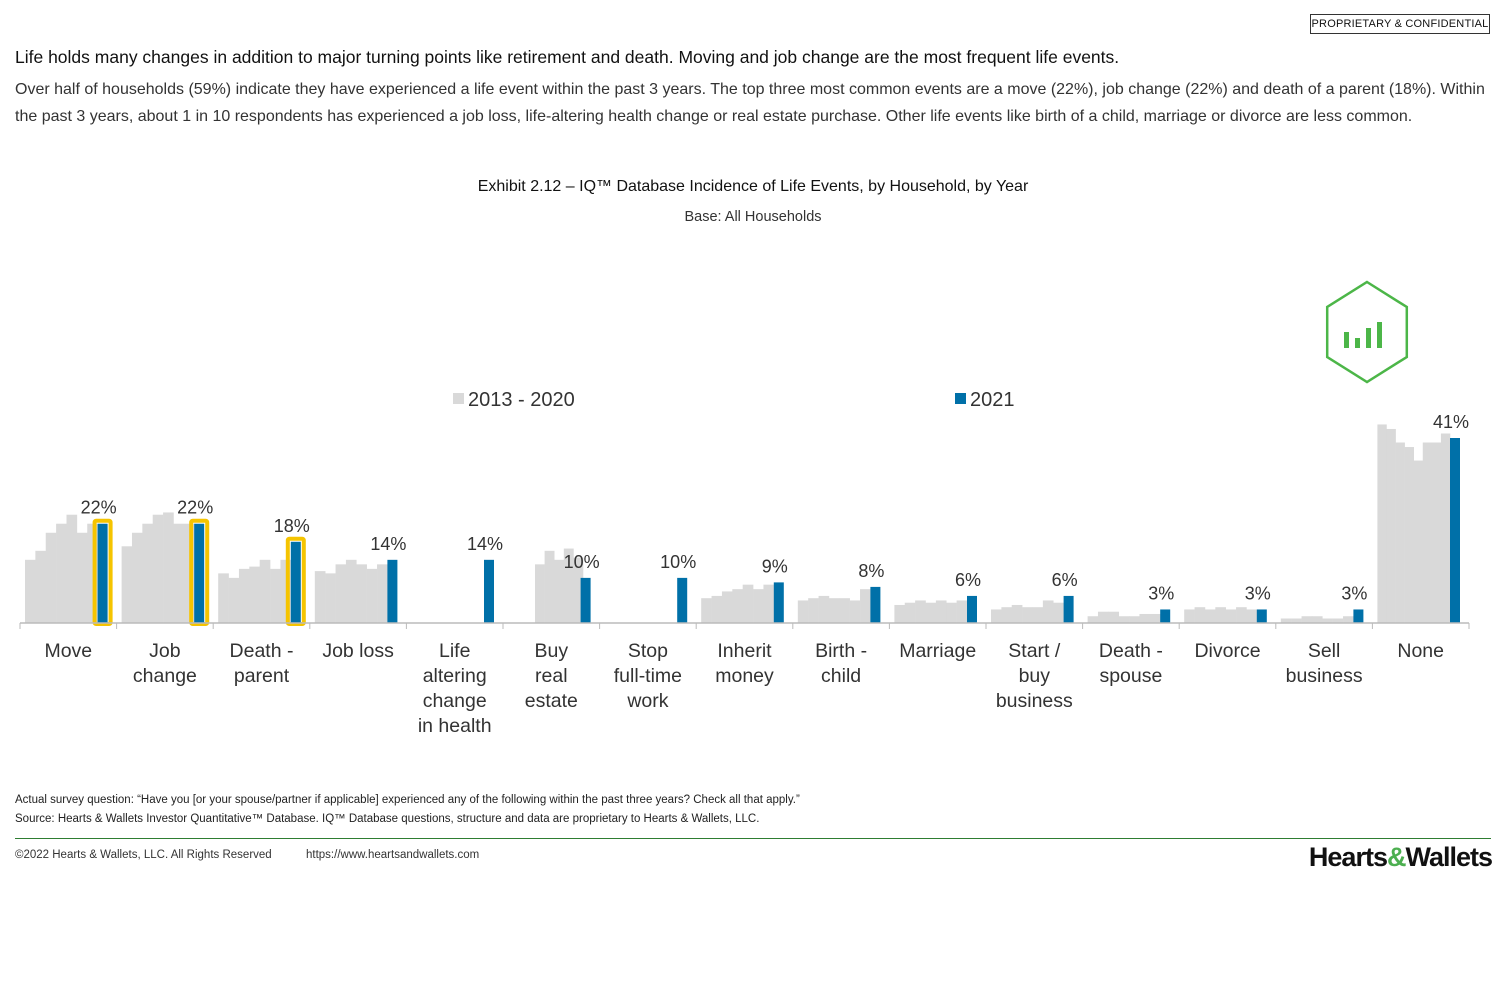 The image size is (1506, 996). I want to click on bar-chart-hex-icon, so click(1367, 332).